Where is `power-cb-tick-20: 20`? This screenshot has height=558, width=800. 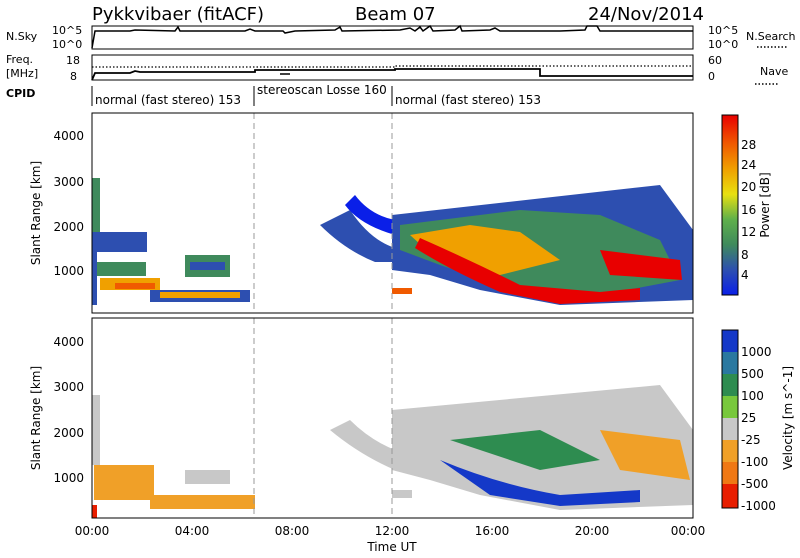
power-cb-tick-20: 20 is located at coordinates (748, 187).